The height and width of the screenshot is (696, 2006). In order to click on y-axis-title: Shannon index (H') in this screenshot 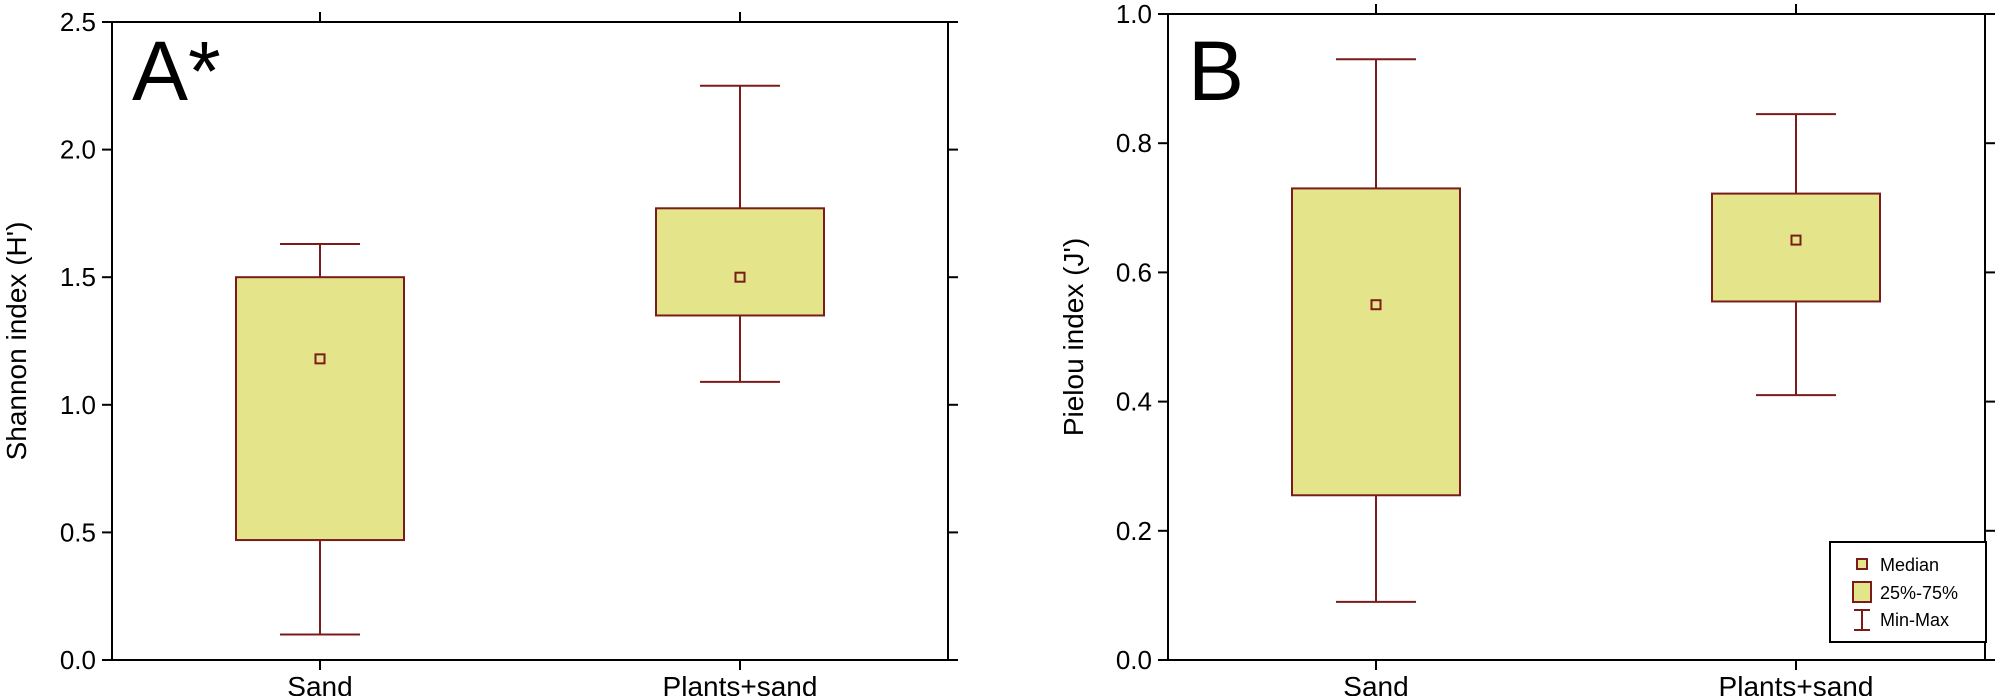, I will do `click(16, 341)`.